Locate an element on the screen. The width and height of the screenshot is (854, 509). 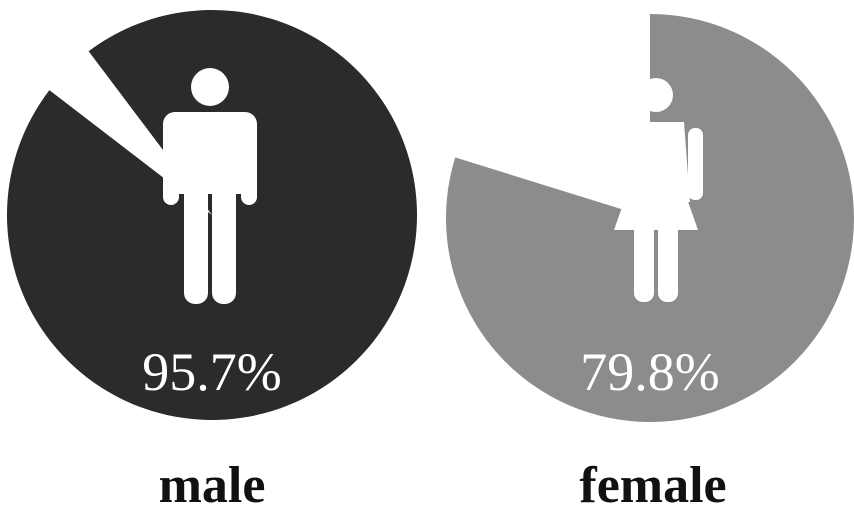
value-label: 95.7% is located at coordinates (211, 372).